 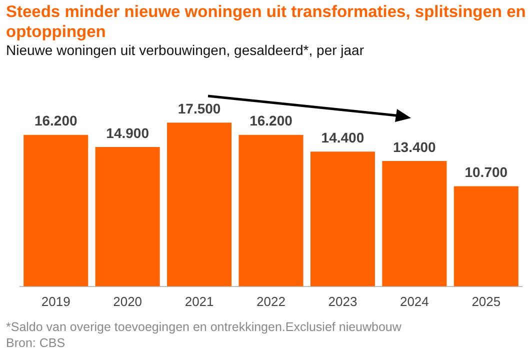 I want to click on x-tick-label: 2024, so click(x=414, y=301).